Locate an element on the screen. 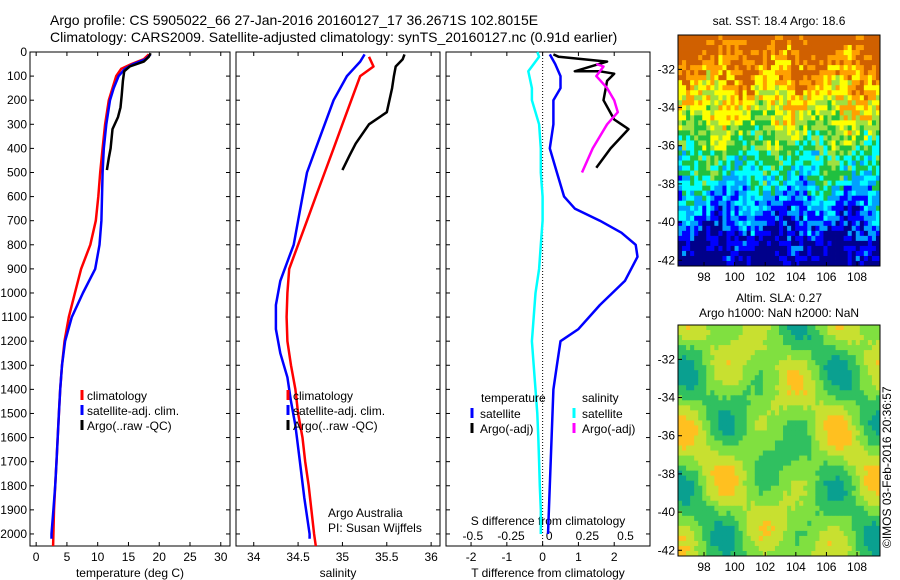 The width and height of the screenshot is (900, 580). sla-map-xtick-label: 106 is located at coordinates (826, 567).